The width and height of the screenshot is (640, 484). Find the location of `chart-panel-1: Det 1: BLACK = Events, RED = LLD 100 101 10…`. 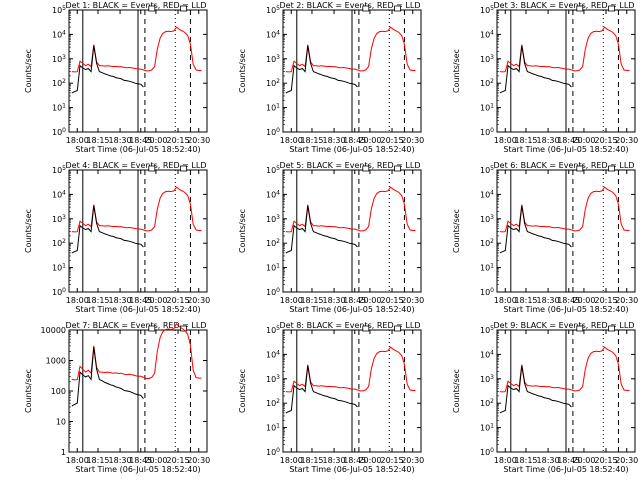

chart-panel-1: Det 1: BLACK = Events, RED = LLD 100 101 10… is located at coordinates (117, 77).